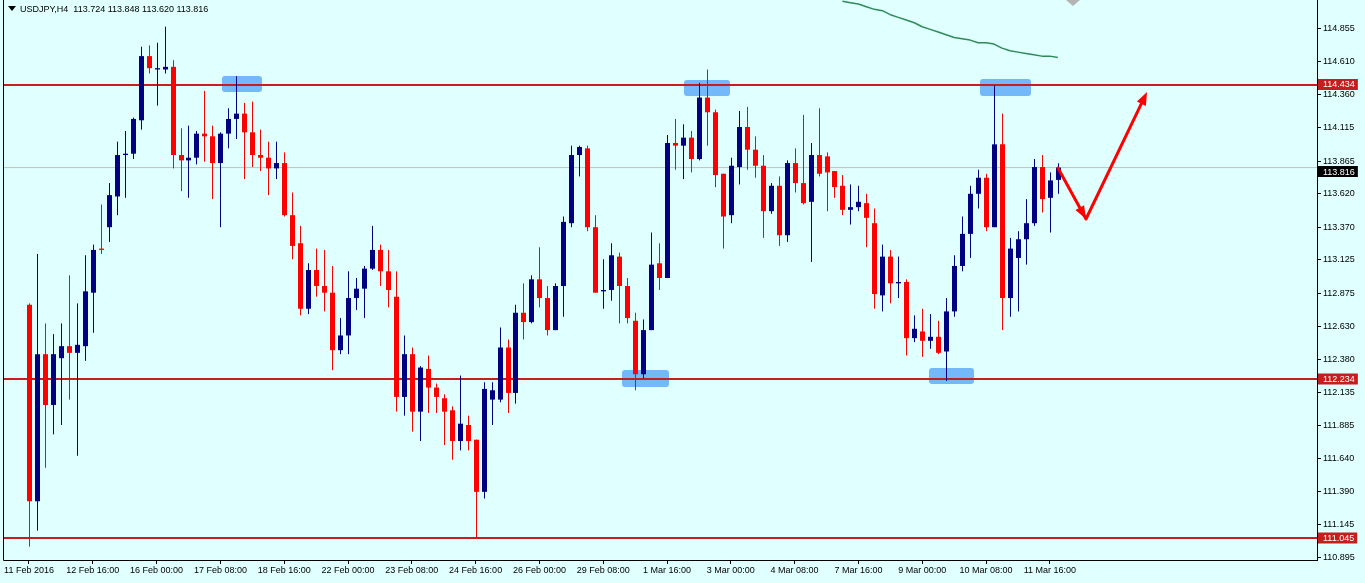 This screenshot has height=583, width=1365. I want to click on x-tick-label: 16 Feb 00:00, so click(157, 569).